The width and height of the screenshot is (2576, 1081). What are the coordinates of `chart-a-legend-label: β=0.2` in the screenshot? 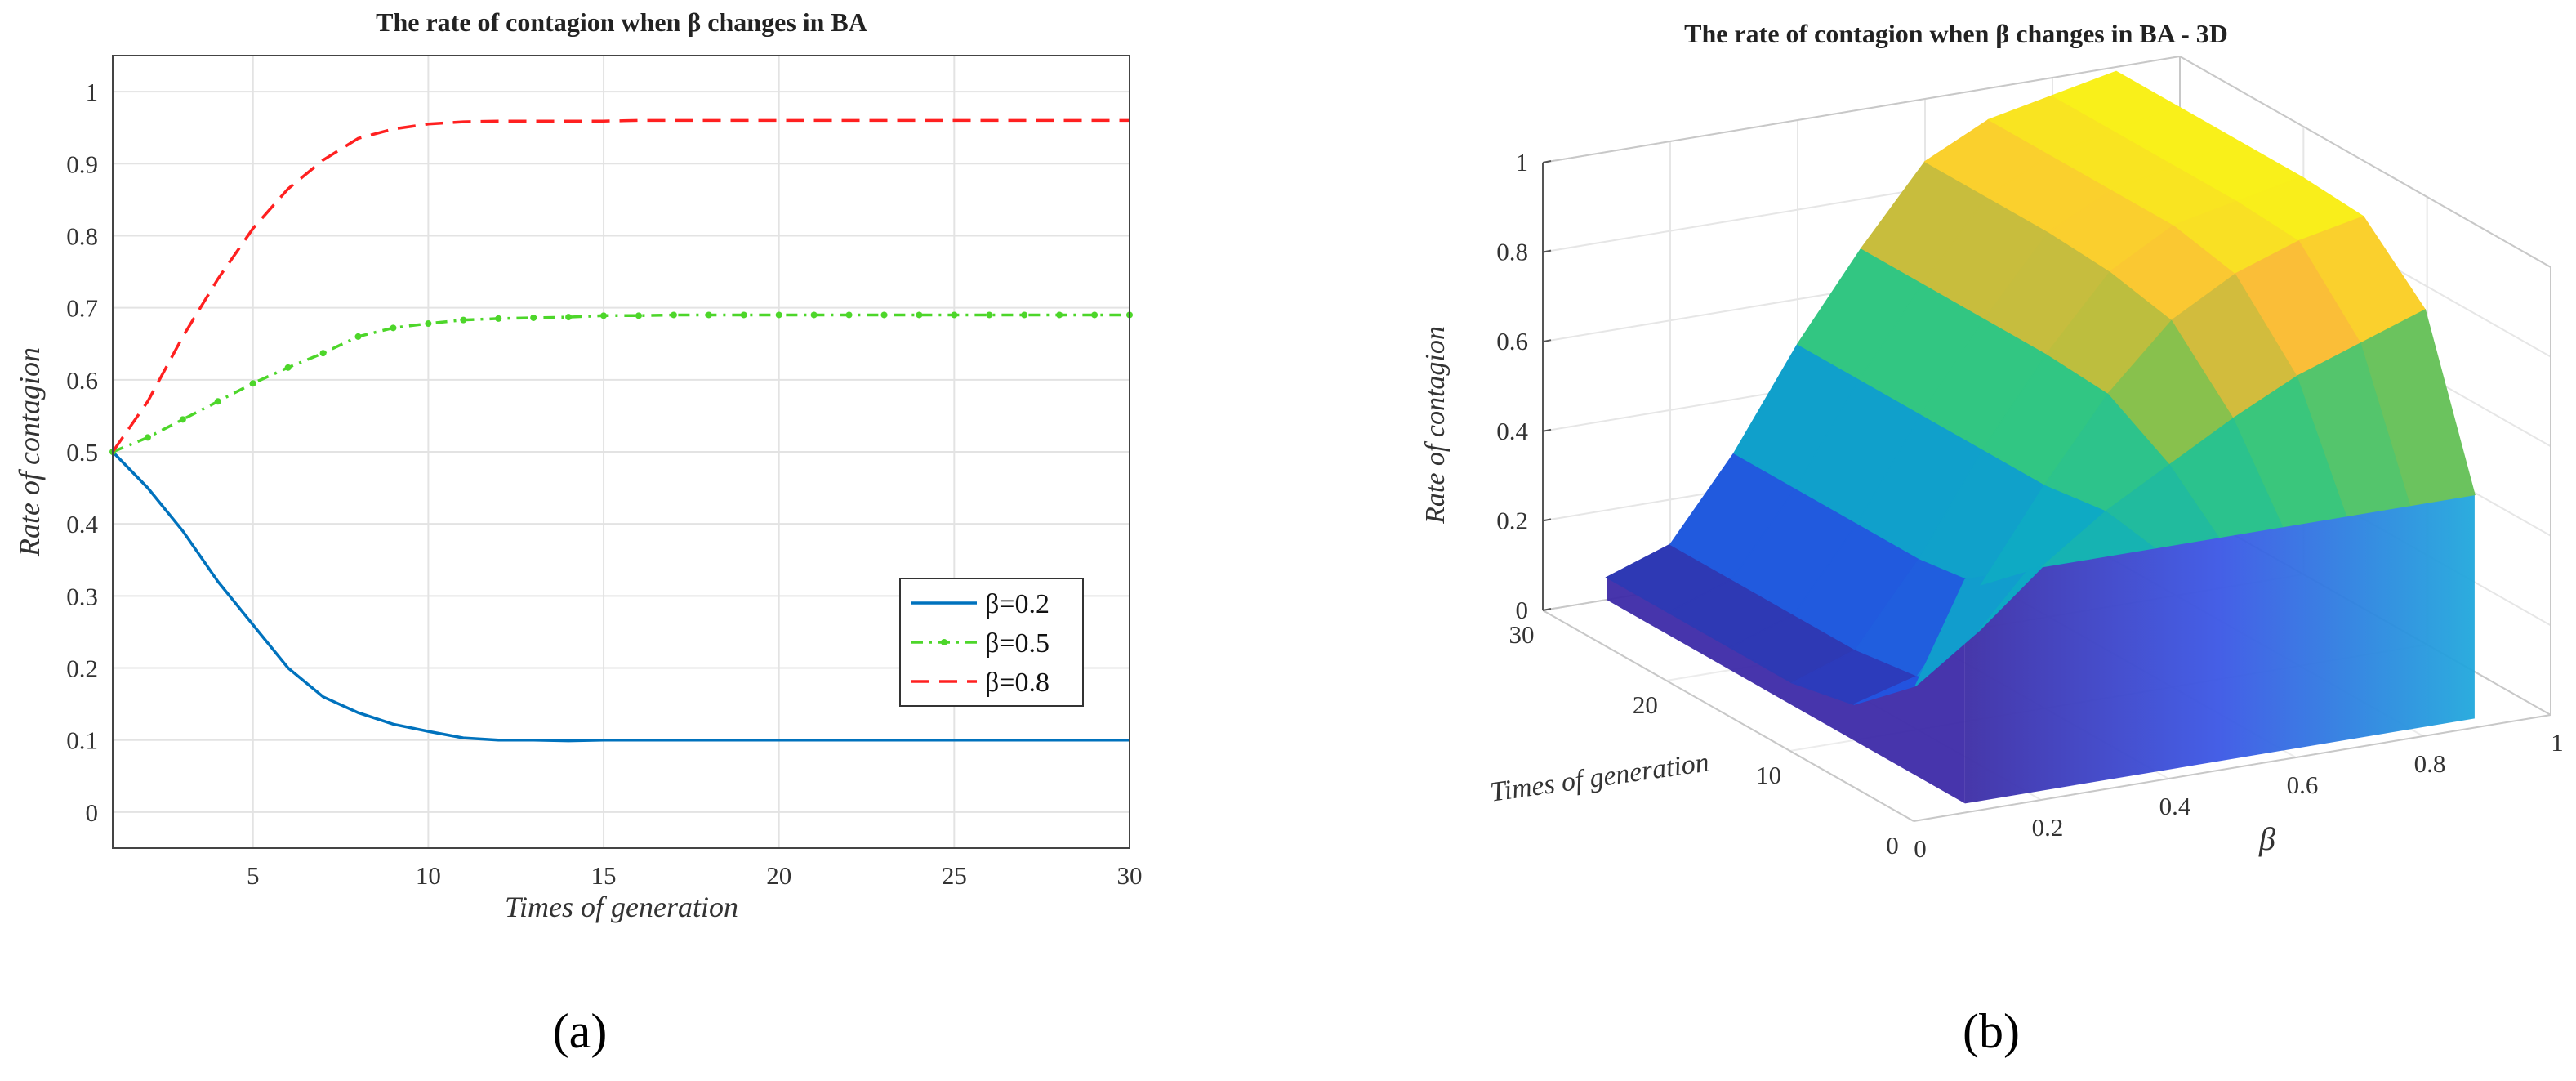 It's located at (1017, 604).